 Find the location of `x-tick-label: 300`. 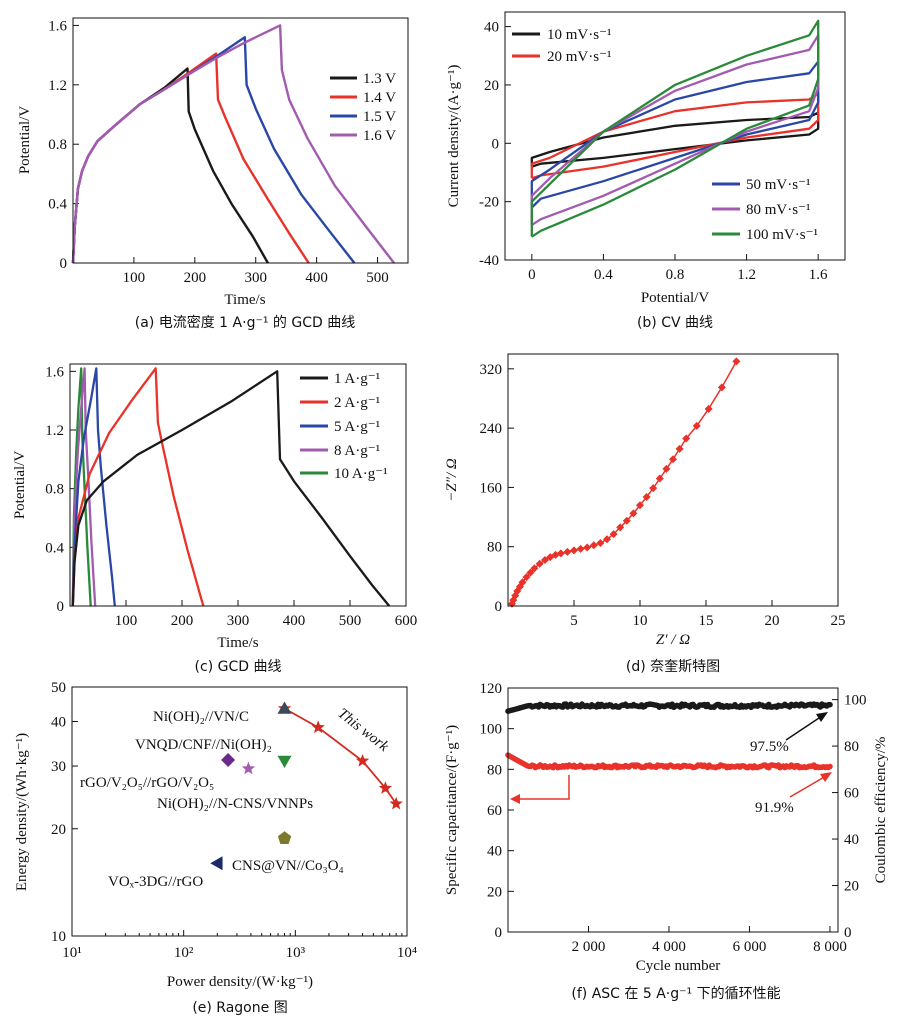

x-tick-label: 300 is located at coordinates (238, 621).